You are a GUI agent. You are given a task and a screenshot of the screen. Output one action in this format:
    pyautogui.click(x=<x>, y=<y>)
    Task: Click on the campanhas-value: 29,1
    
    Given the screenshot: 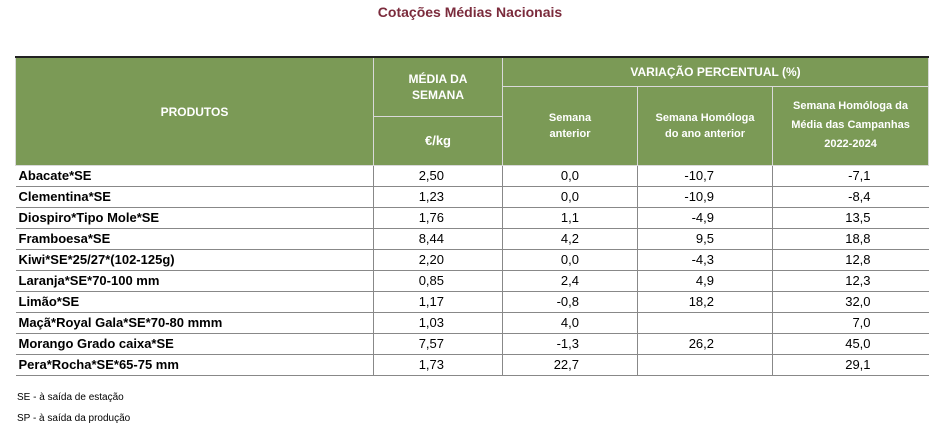 What is the action you would take?
    pyautogui.click(x=850, y=365)
    